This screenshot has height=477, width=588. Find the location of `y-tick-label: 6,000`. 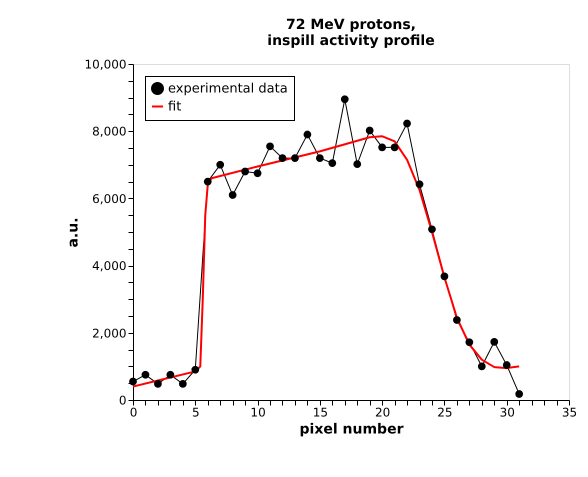

y-tick-label: 6,000 is located at coordinates (109, 199).